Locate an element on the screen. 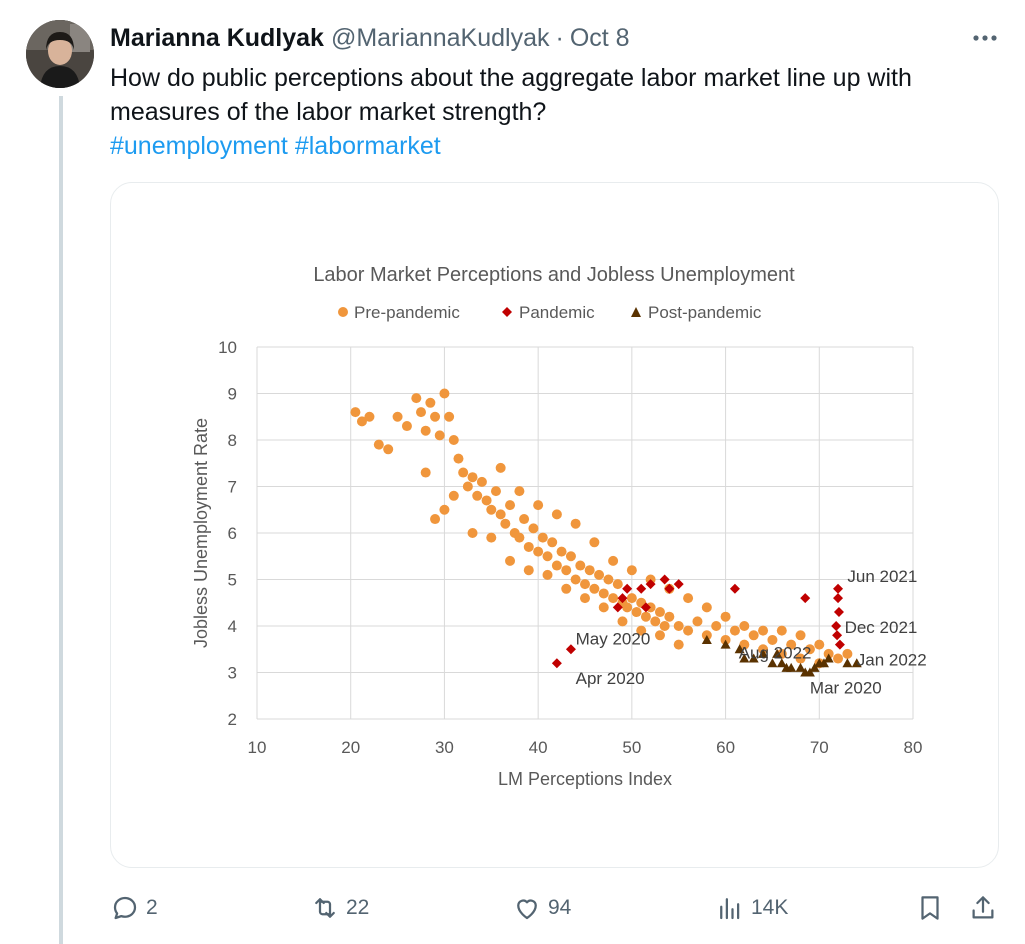 Image resolution: width=1025 pixels, height=944 pixels. reply-button: 2 is located at coordinates (134, 908).